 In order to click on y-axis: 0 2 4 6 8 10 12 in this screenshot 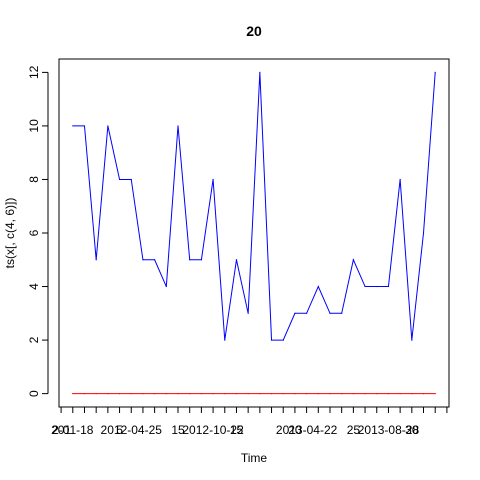, I will do `click(38, 231)`.